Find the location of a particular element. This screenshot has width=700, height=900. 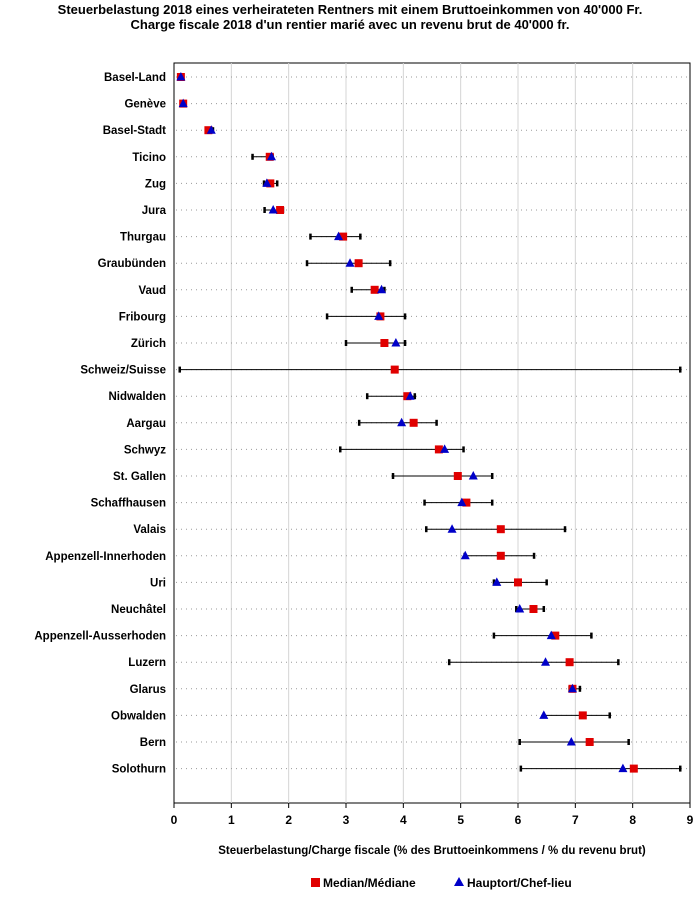

category-label: Glarus is located at coordinates (148, 690).